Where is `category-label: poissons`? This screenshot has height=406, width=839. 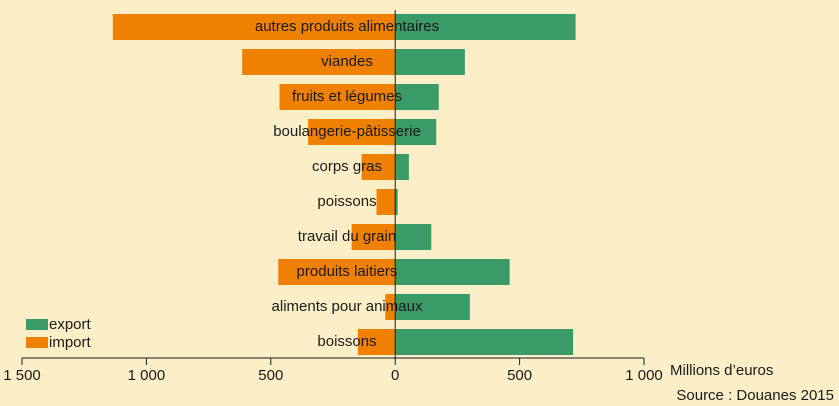 category-label: poissons is located at coordinates (346, 201).